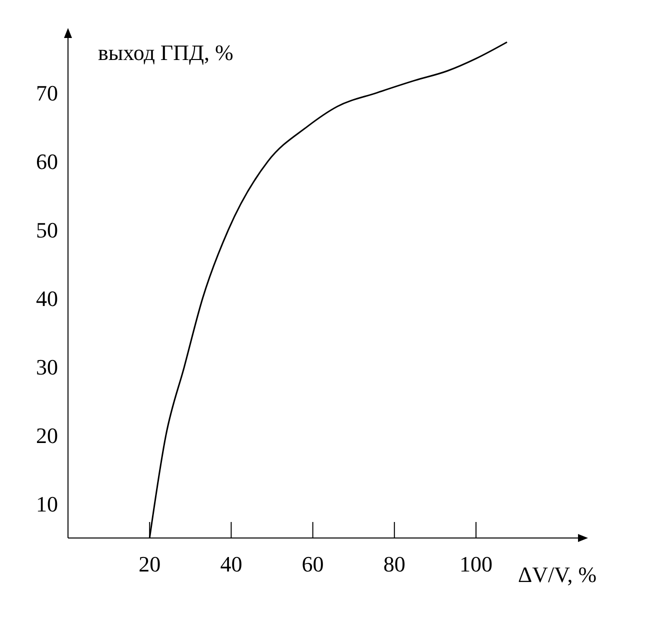 The image size is (651, 622). I want to click on x-tick-label: 80, so click(394, 564).